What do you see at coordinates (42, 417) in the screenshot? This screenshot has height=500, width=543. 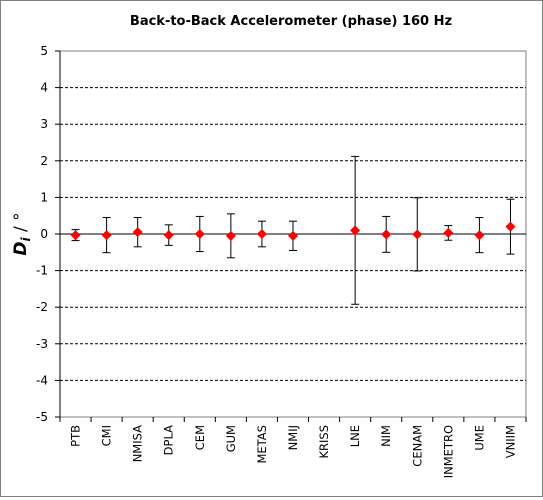 I see `y-tick-label: -5` at bounding box center [42, 417].